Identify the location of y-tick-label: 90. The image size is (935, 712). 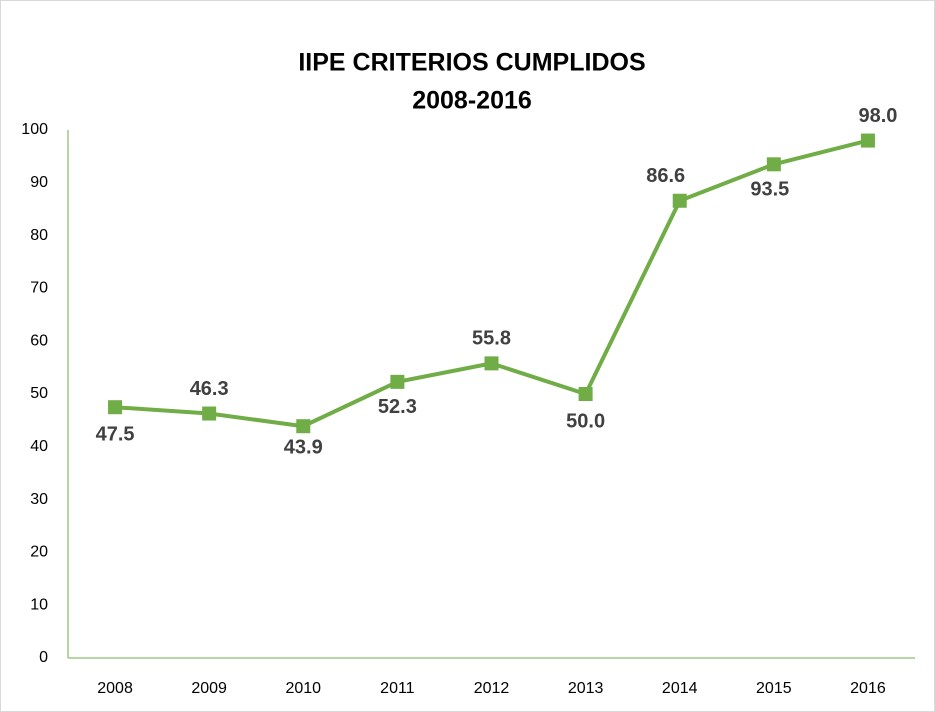
(39, 182).